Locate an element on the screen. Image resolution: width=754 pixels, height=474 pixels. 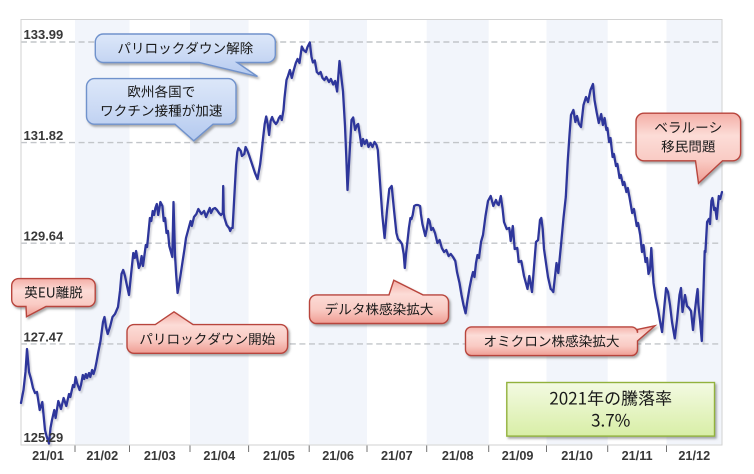
svg-text: 21/01 is located at coordinates (48, 456).